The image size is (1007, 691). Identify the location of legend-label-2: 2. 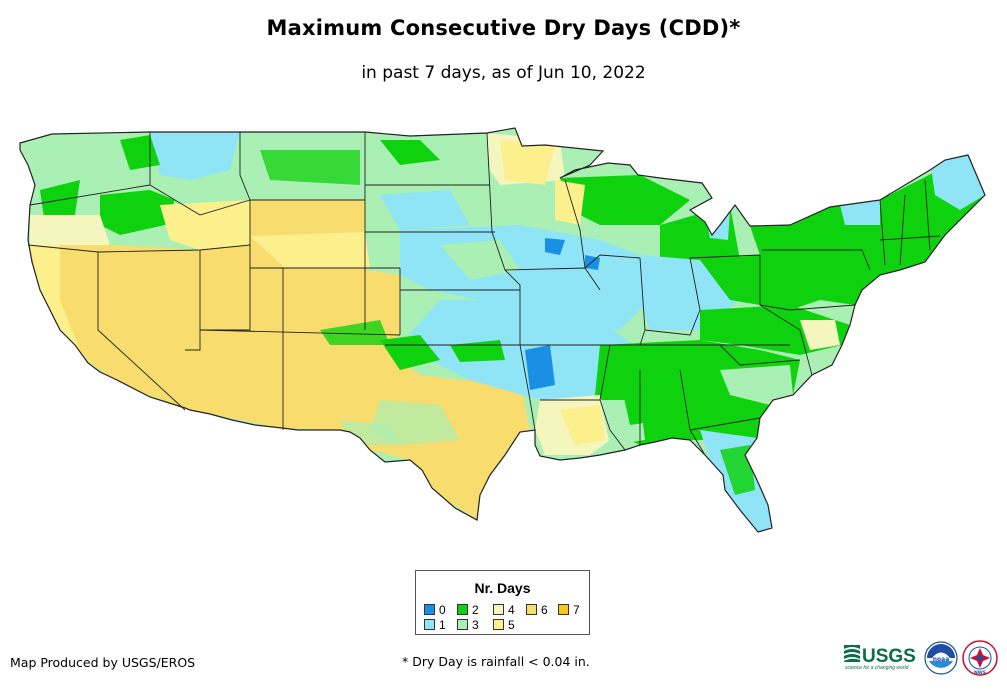
(475, 610).